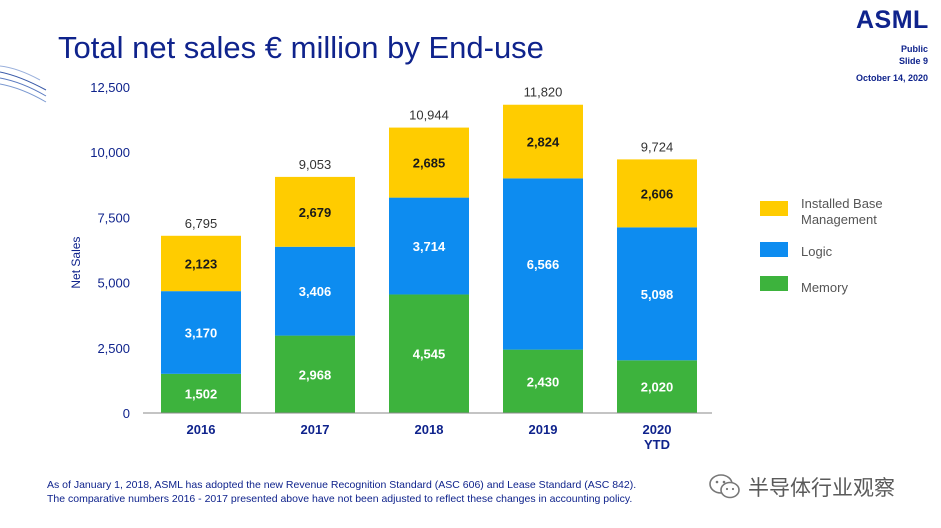 Image resolution: width=941 pixels, height=528 pixels. I want to click on data-label: 2,430, so click(543, 381).